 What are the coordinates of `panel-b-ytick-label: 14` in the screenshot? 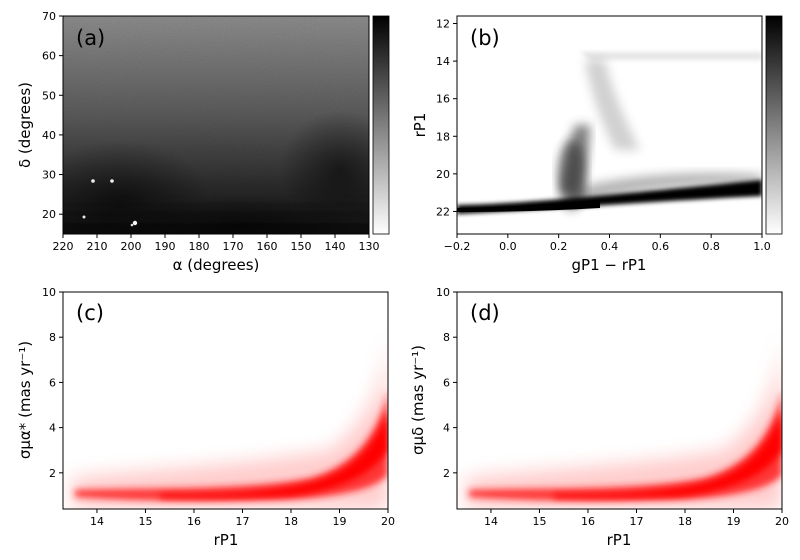 It's located at (443, 61).